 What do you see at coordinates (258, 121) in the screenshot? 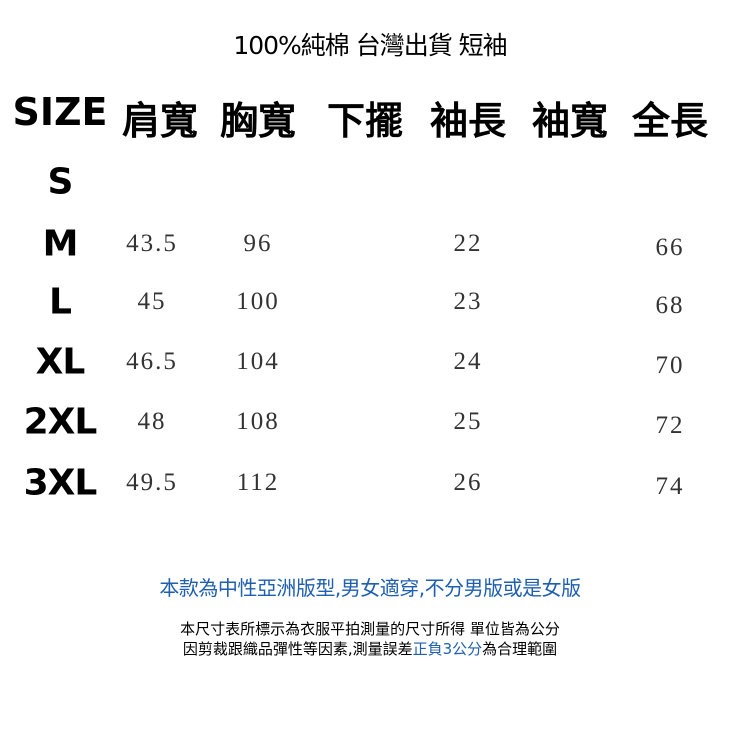
I see `column-header: 胸寬` at bounding box center [258, 121].